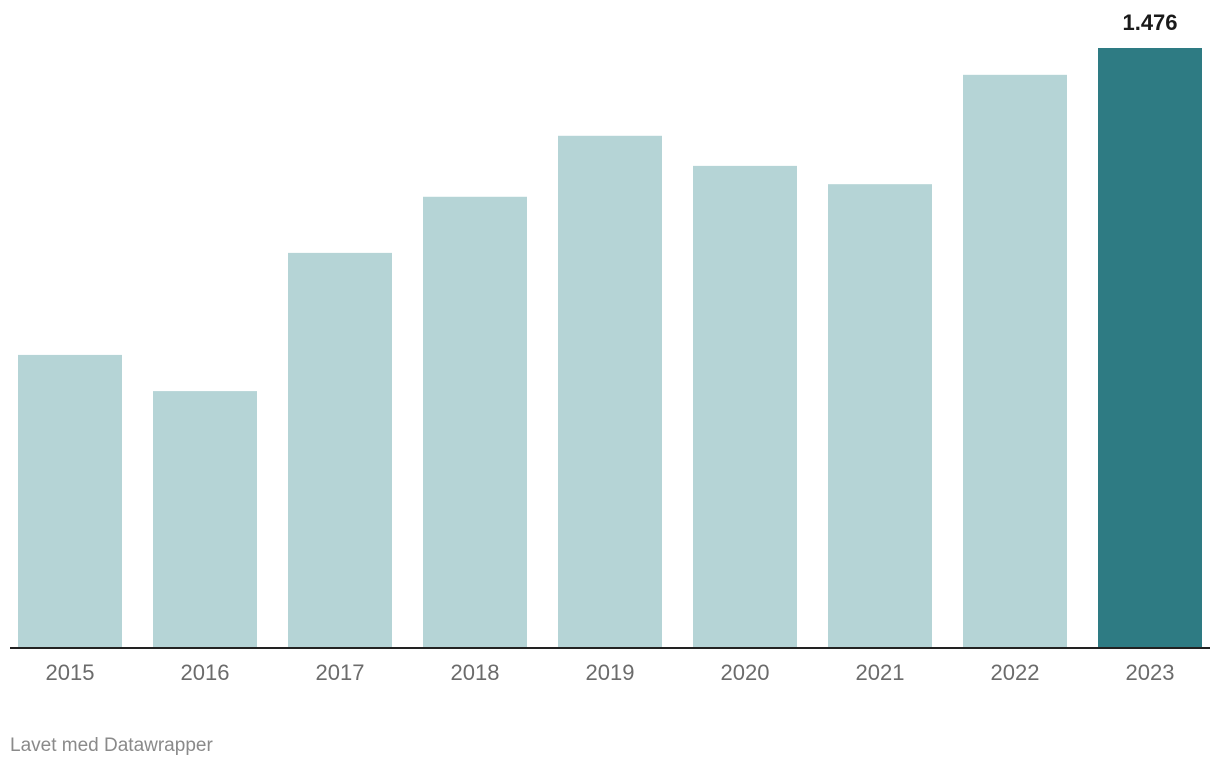  What do you see at coordinates (610, 672) in the screenshot?
I see `x-tick-label: 2019` at bounding box center [610, 672].